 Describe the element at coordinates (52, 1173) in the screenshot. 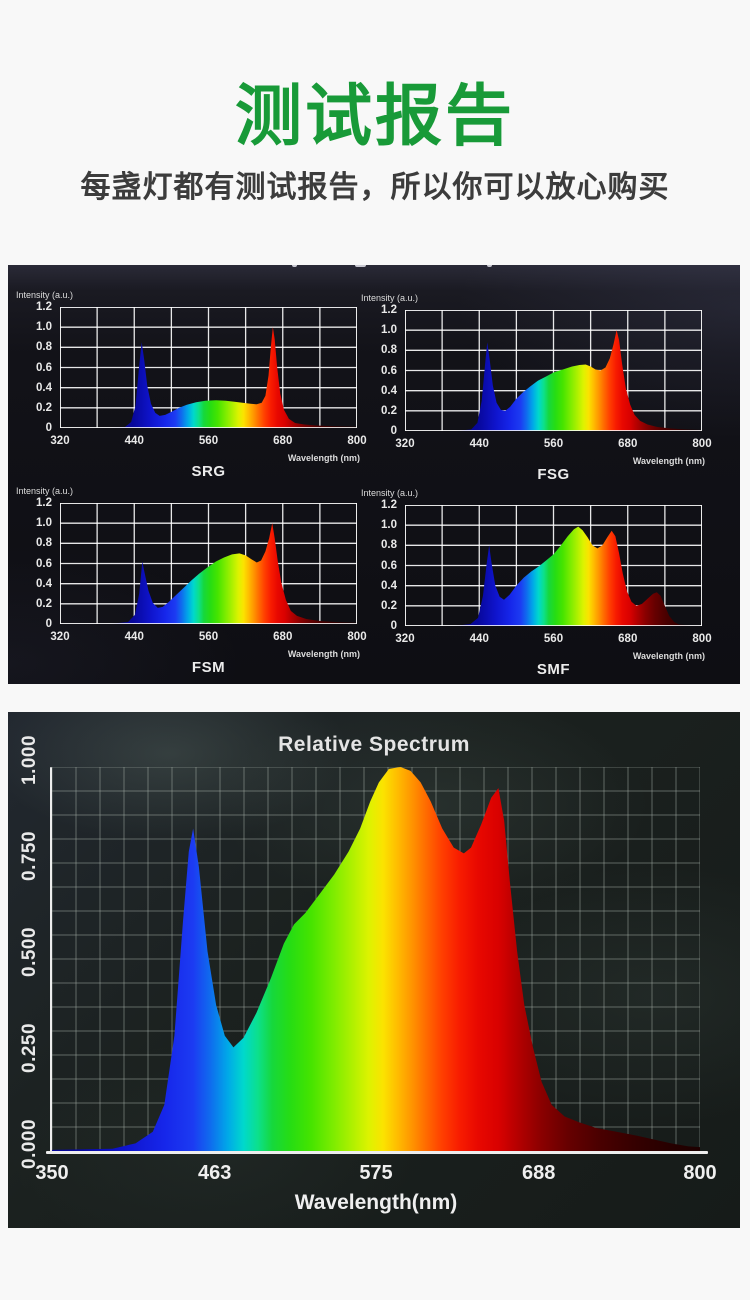

I see `x-tick-label: 350` at that location.